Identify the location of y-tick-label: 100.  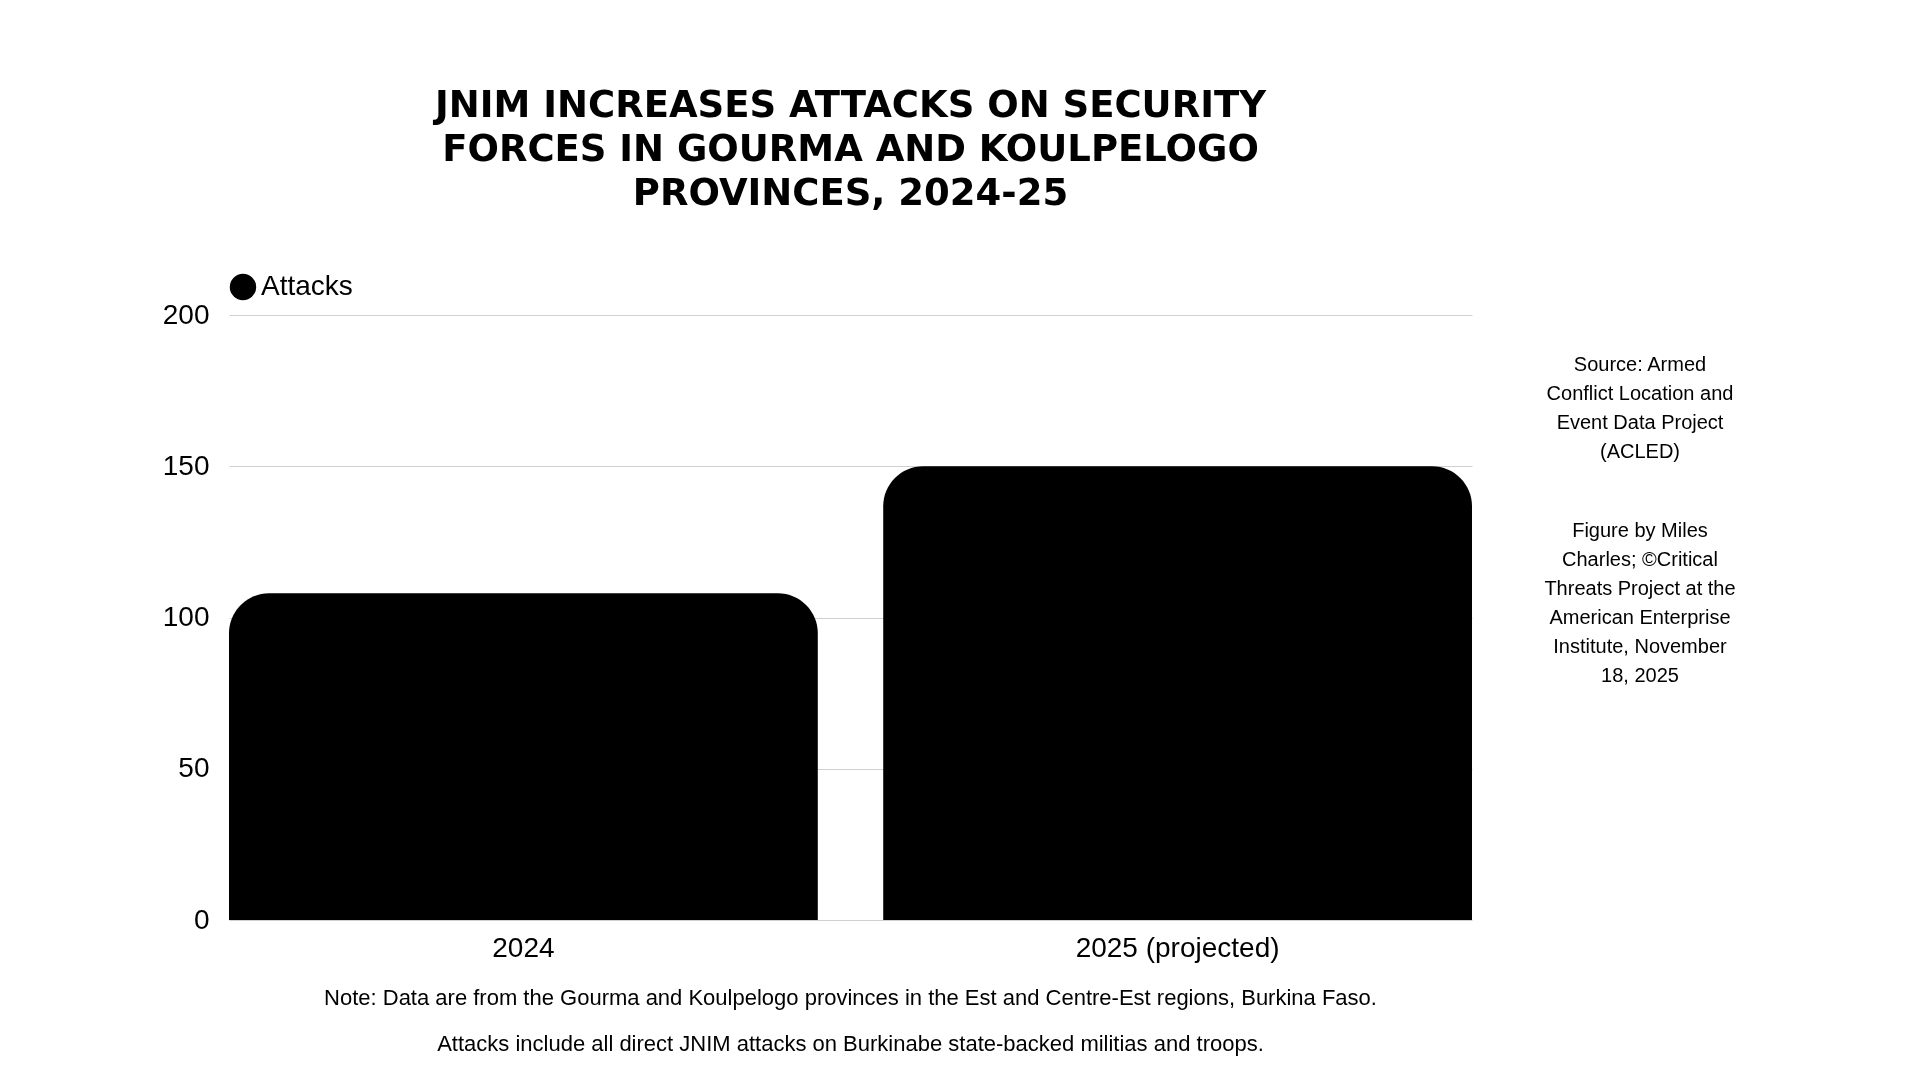
(186, 616).